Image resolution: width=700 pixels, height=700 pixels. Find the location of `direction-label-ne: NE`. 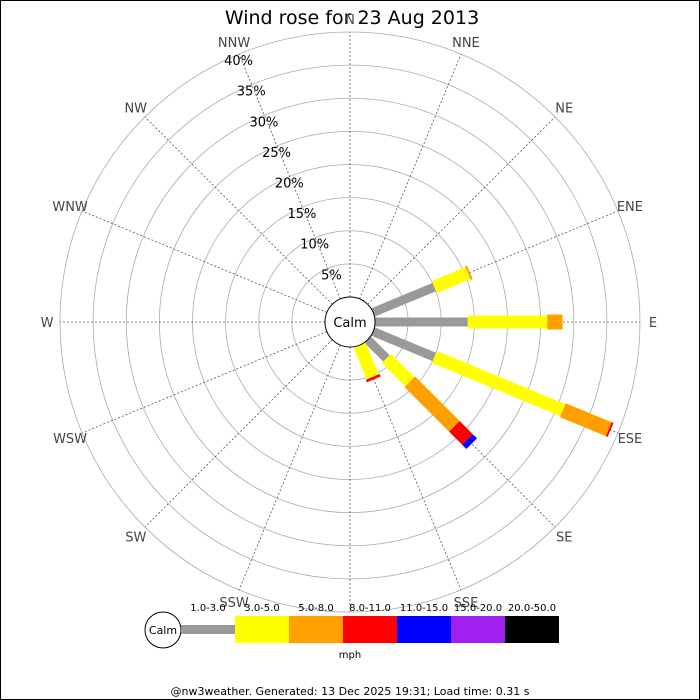

direction-label-ne: NE is located at coordinates (564, 109).